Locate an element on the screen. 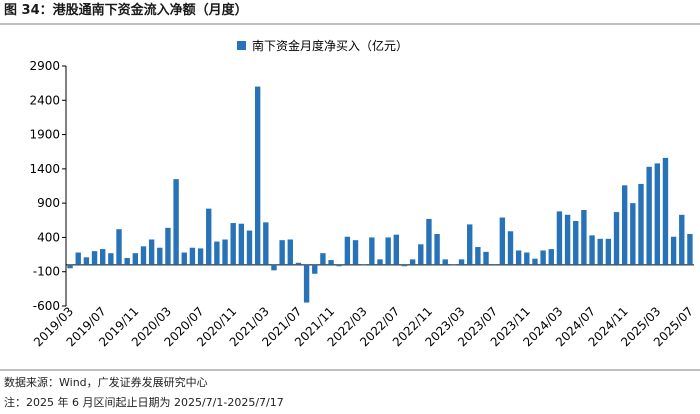 The image size is (700, 414). y-tick-label: 400 is located at coordinates (48, 237).